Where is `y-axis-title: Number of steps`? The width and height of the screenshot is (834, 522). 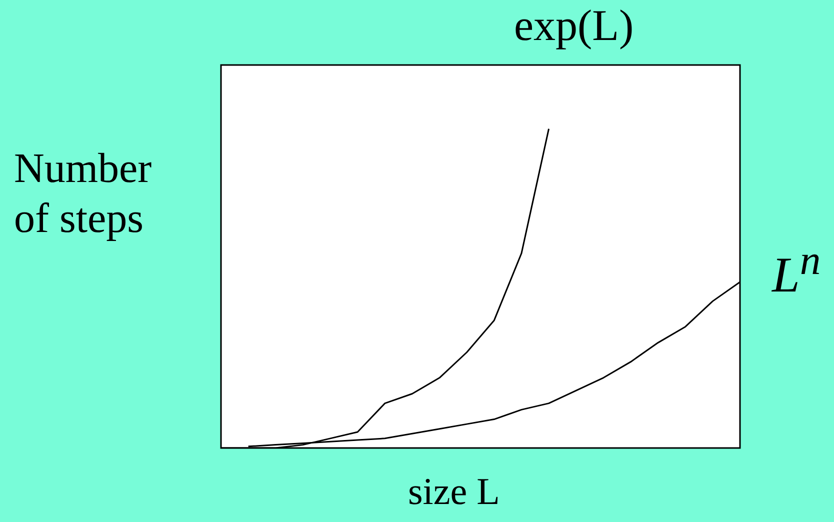 y-axis-title: Number of steps is located at coordinates (83, 194).